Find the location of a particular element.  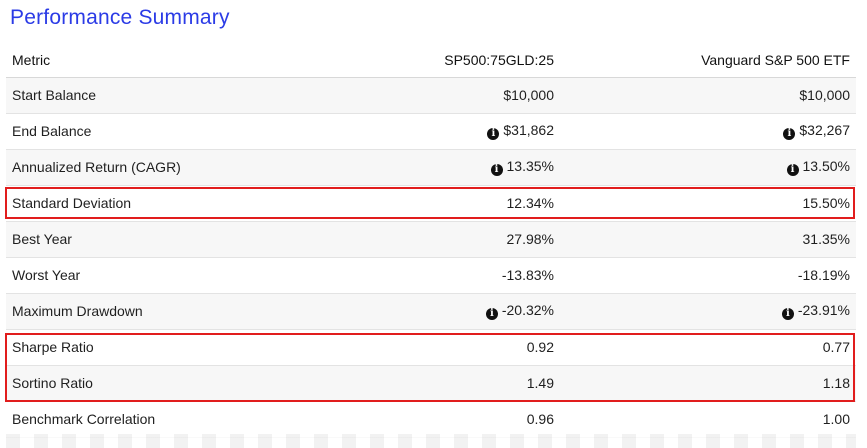

table-row: Sortino Ratio 1.49 1.18 is located at coordinates (431, 383).